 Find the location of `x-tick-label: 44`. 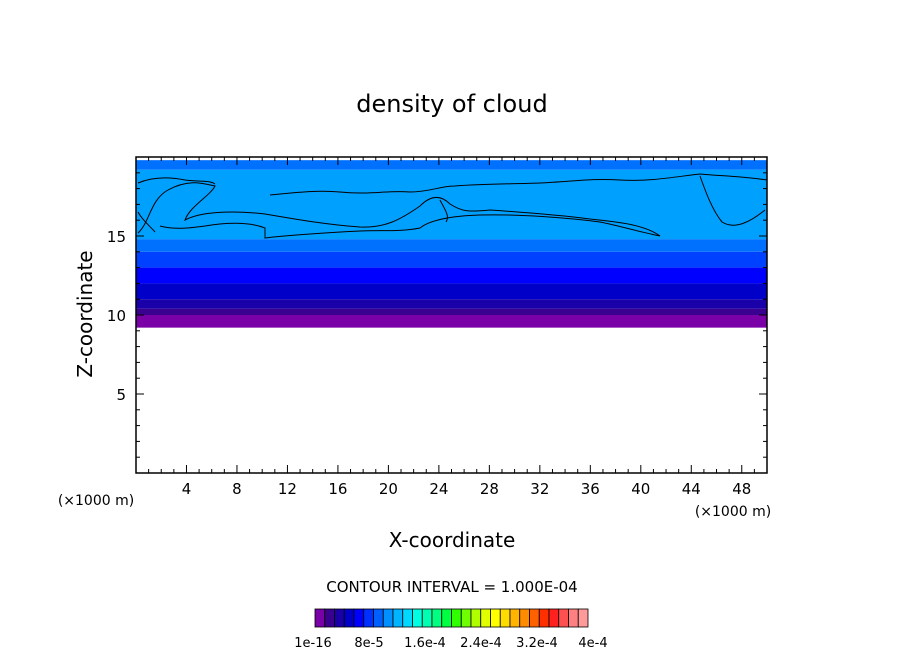

x-tick-label: 44 is located at coordinates (691, 489).